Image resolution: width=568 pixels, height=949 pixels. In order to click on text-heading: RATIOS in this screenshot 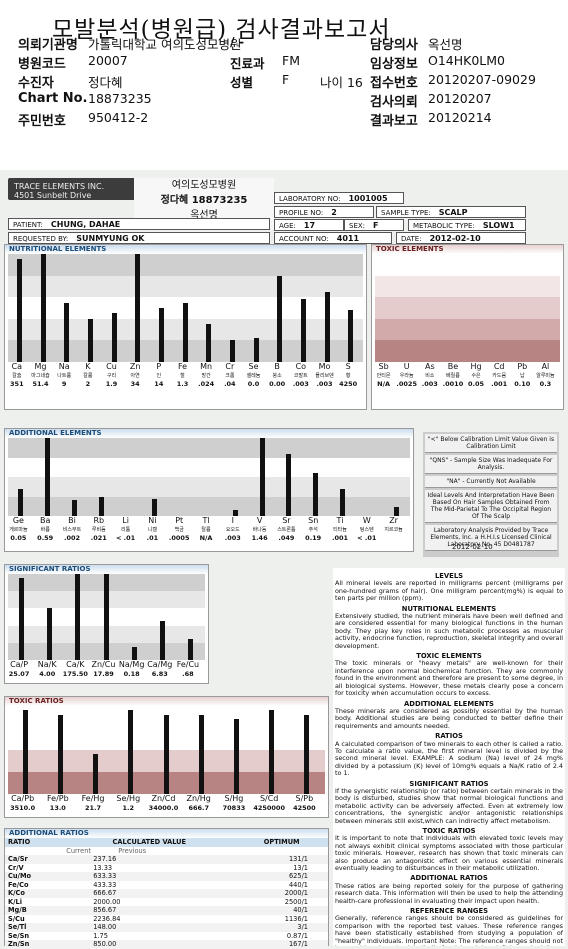, I will do `click(449, 736)`.